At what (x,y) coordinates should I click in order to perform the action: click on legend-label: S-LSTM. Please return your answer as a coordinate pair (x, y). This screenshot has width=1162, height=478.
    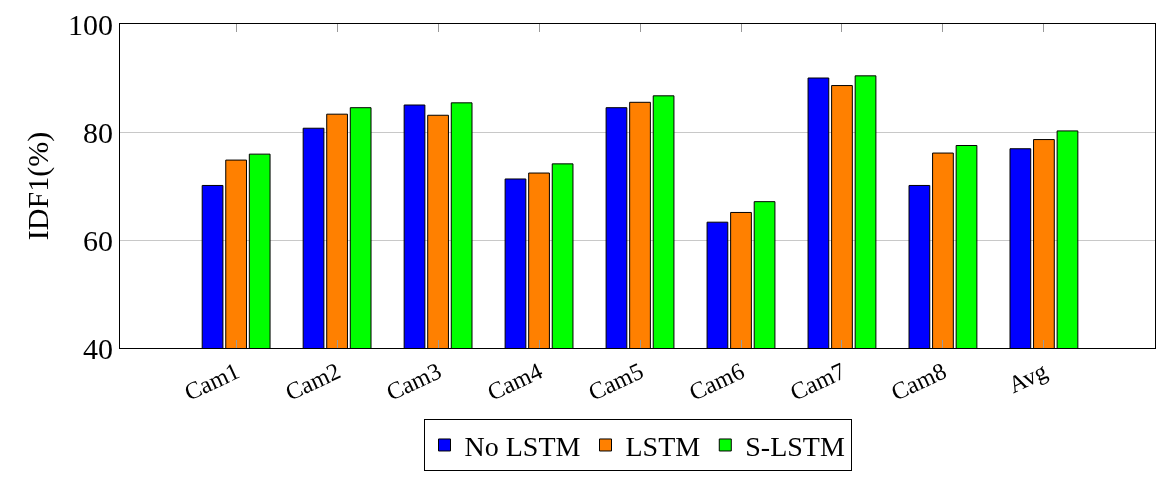
    Looking at the image, I should click on (795, 446).